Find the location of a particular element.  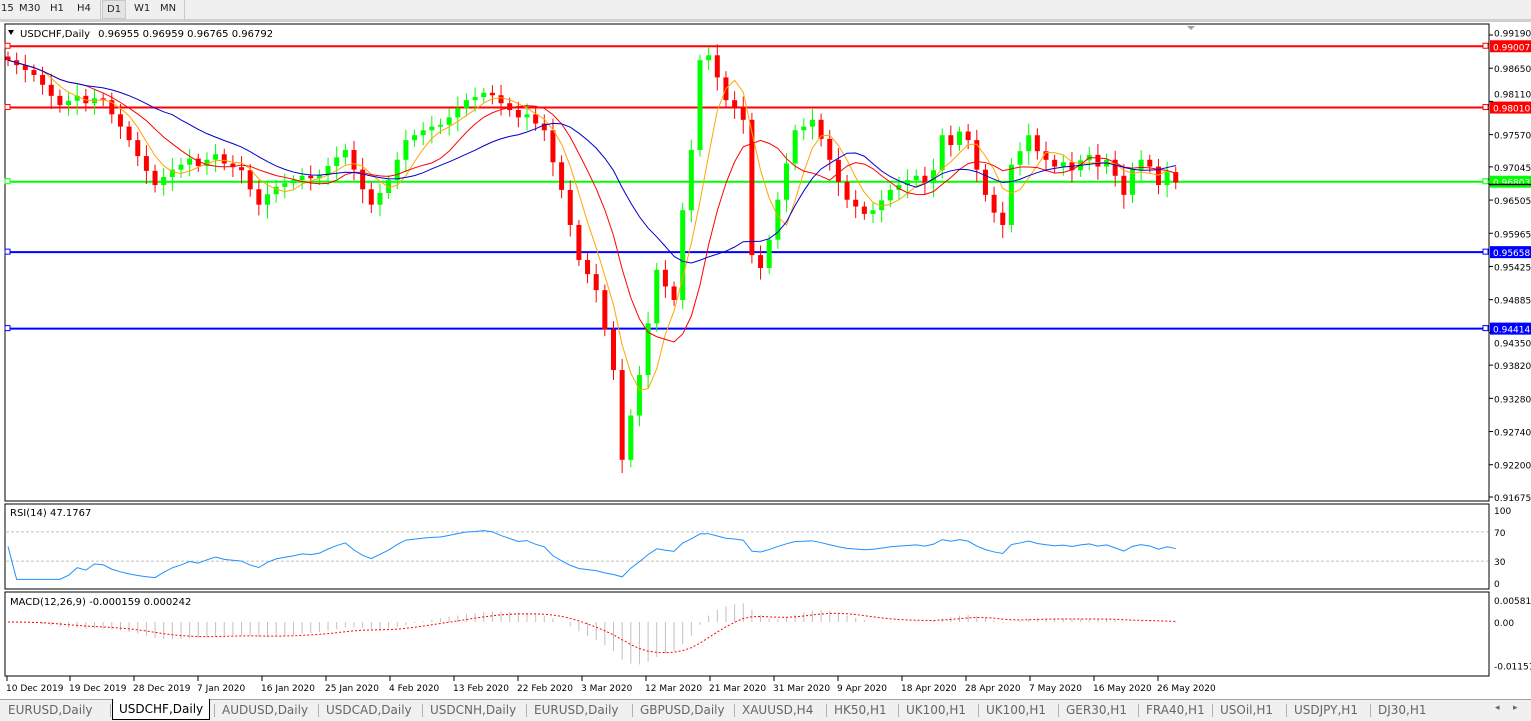

chart-tab: USDCHF,Daily is located at coordinates (161, 709).